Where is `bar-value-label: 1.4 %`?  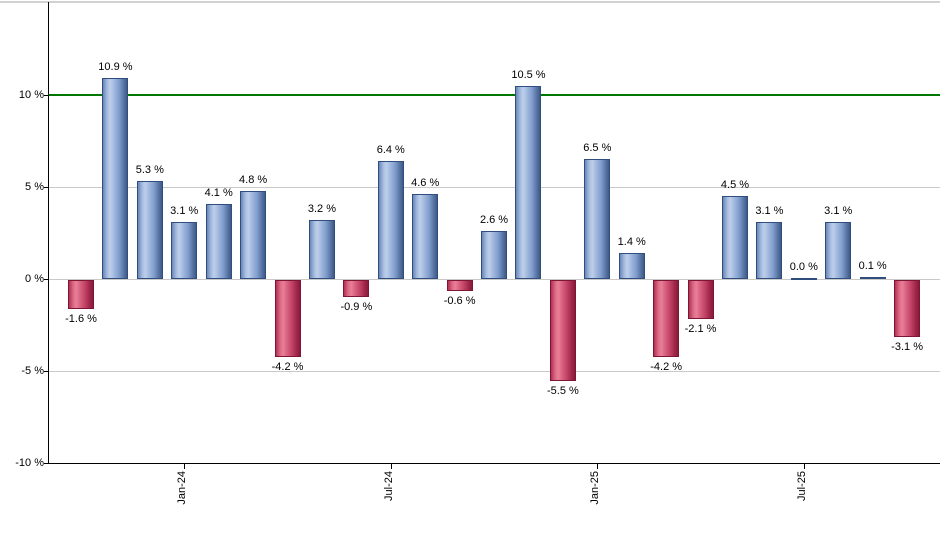
bar-value-label: 1.4 % is located at coordinates (631, 242).